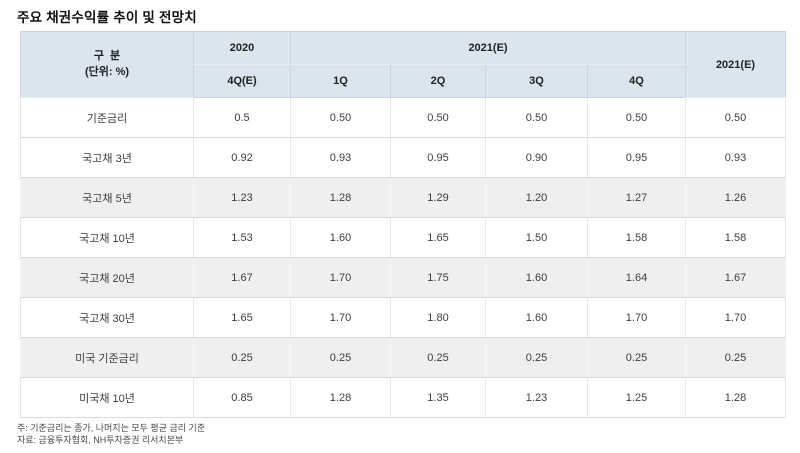  What do you see at coordinates (242, 157) in the screenshot?
I see `cell-value: 0.92` at bounding box center [242, 157].